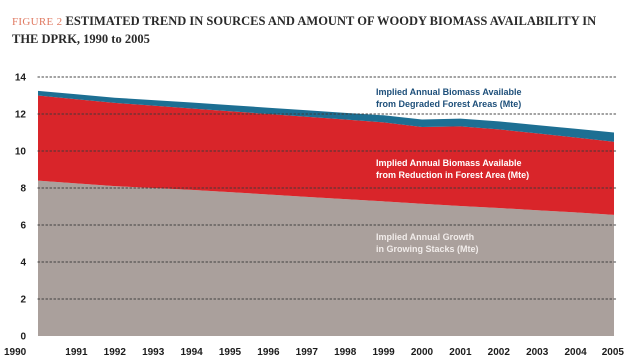 This screenshot has width=627, height=360. What do you see at coordinates (15, 352) in the screenshot?
I see `x-tick-label: 1990` at bounding box center [15, 352].